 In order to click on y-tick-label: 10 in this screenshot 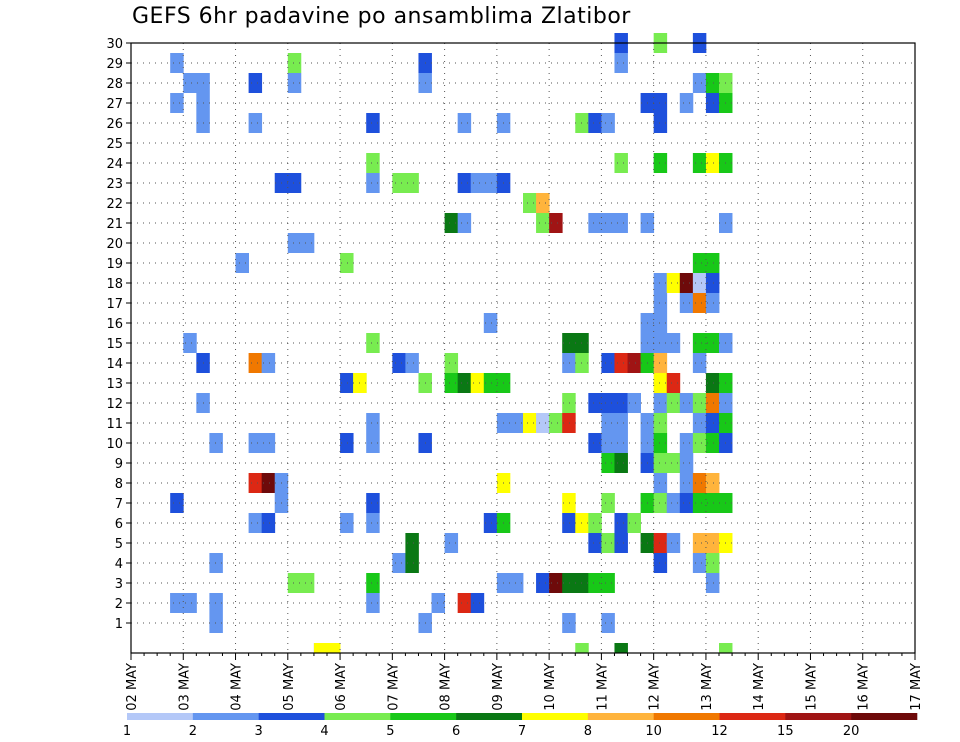, I will do `click(114, 444)`.